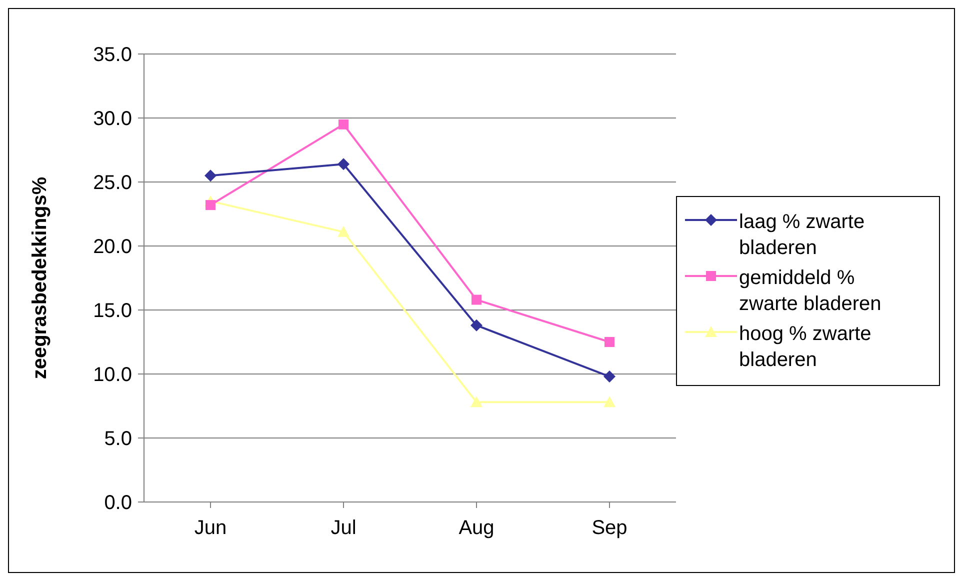  I want to click on x-tick-label: Jul, so click(343, 528).